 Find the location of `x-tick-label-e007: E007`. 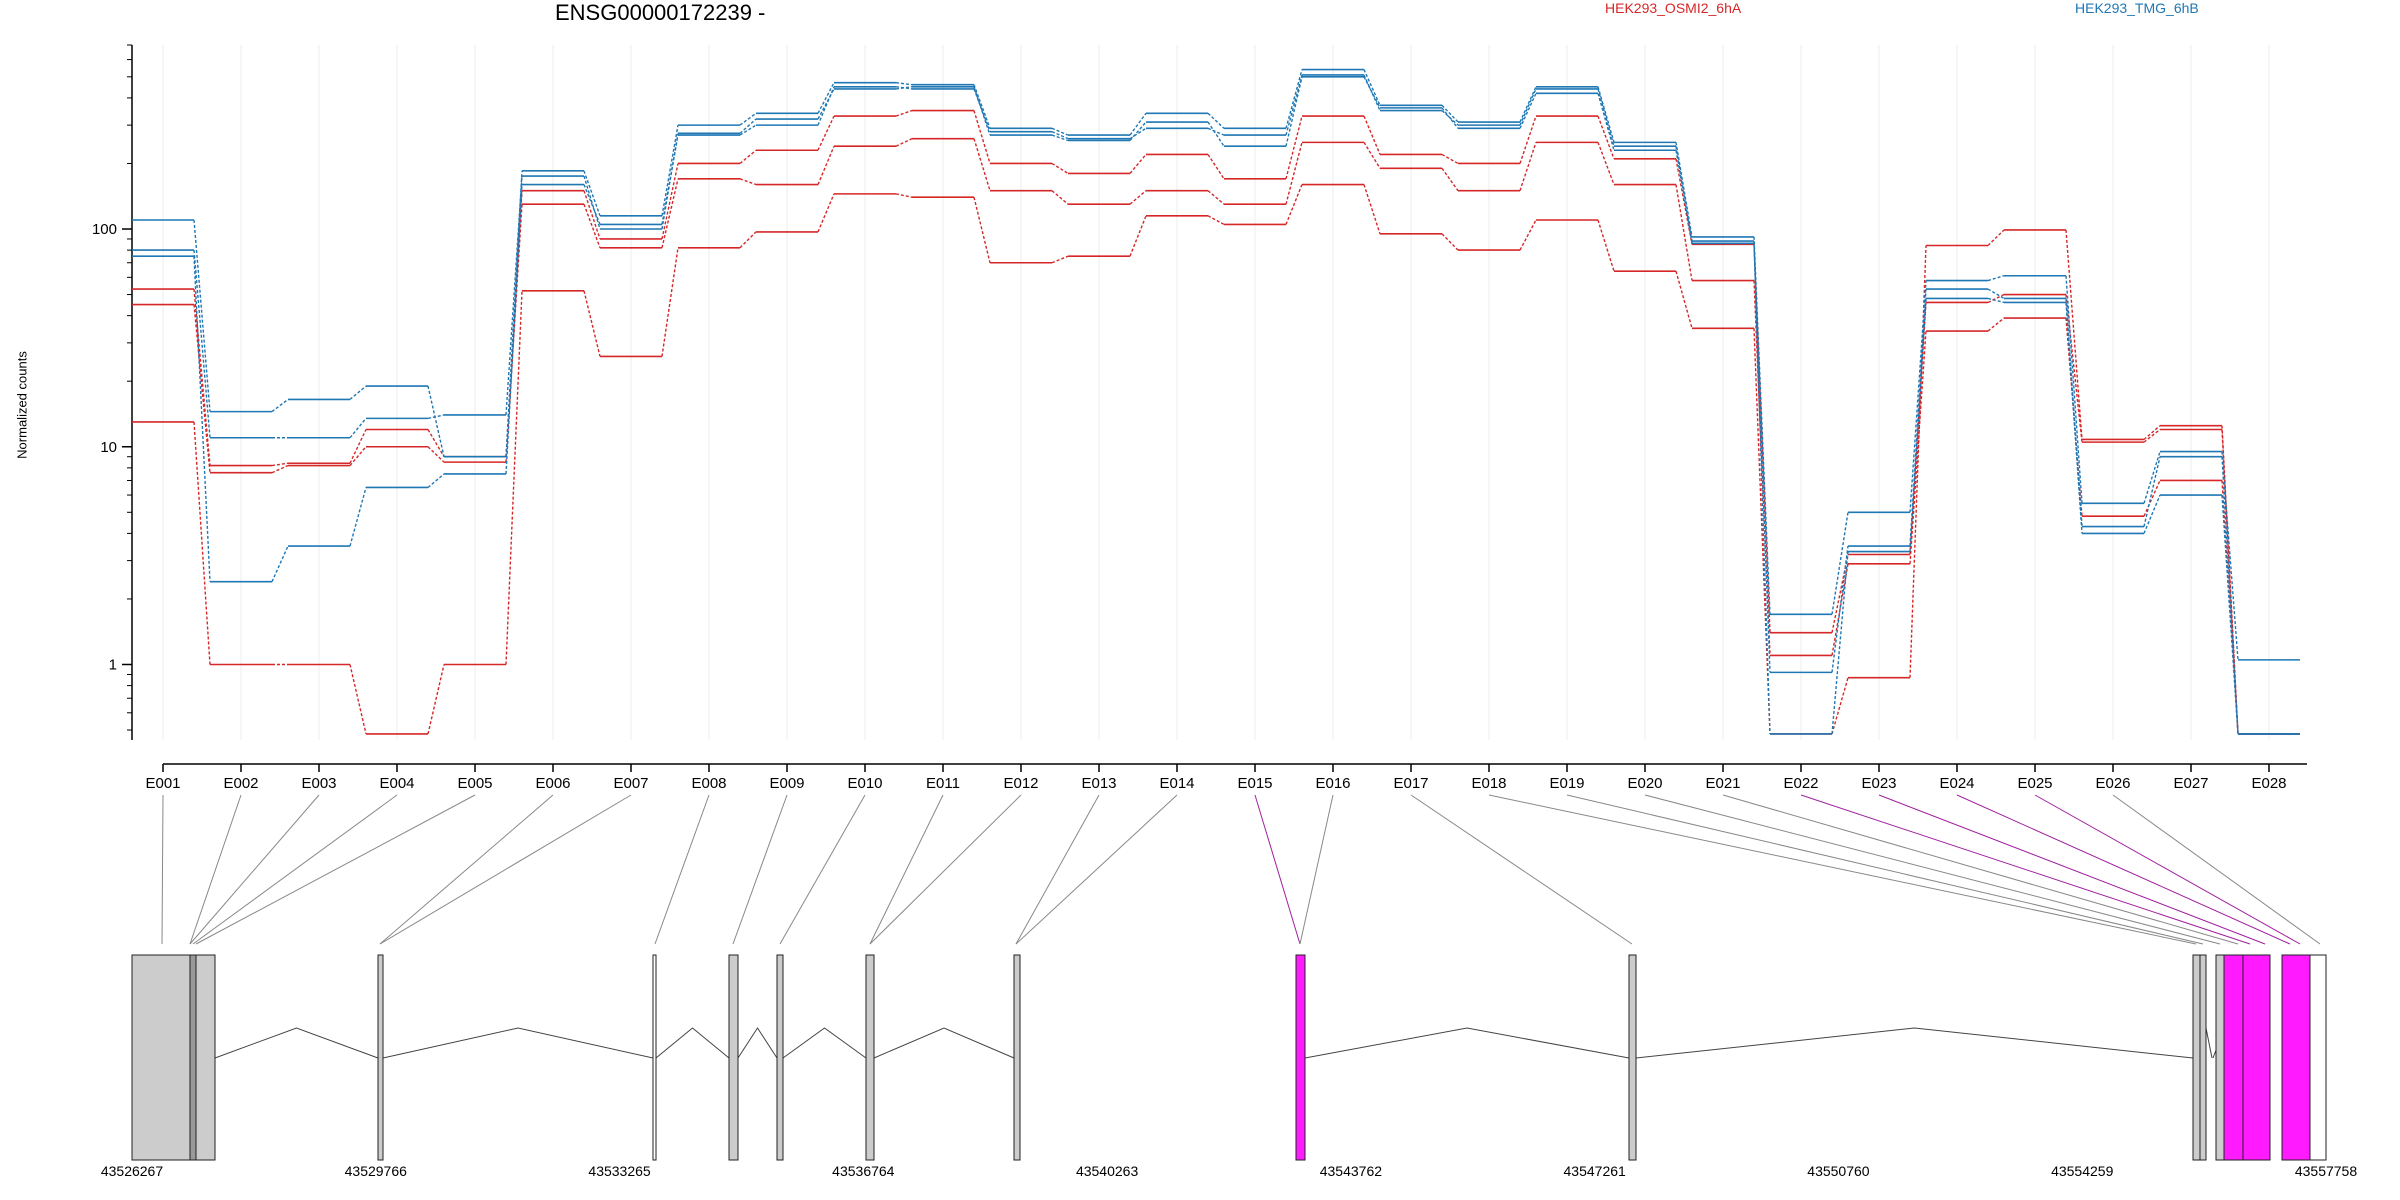

x-tick-label-e007: E007 is located at coordinates (630, 783).